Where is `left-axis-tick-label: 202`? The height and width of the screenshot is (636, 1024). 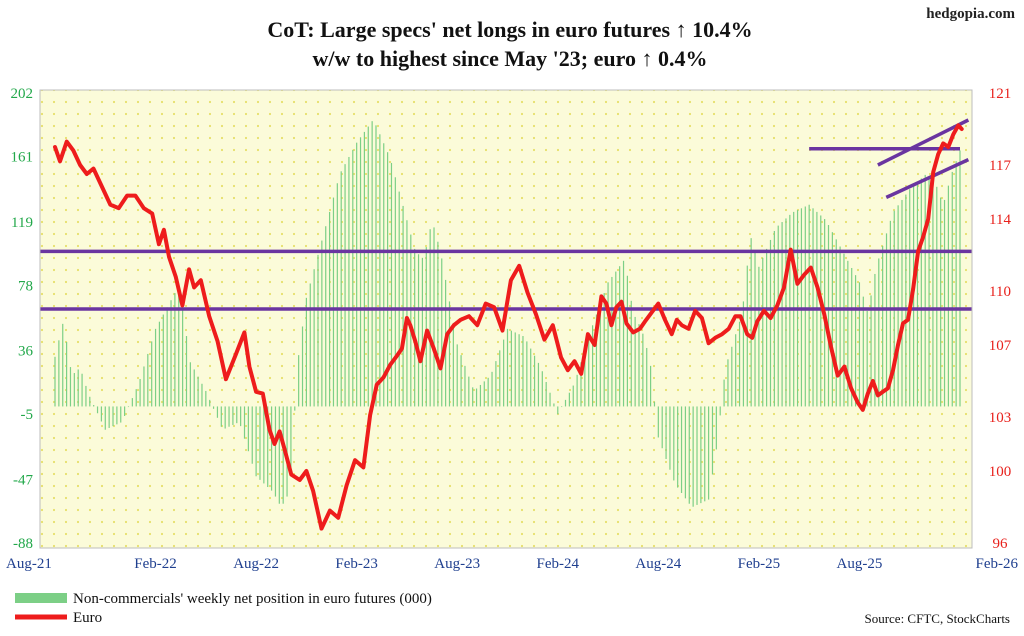
left-axis-tick-label: 202 is located at coordinates (22, 94).